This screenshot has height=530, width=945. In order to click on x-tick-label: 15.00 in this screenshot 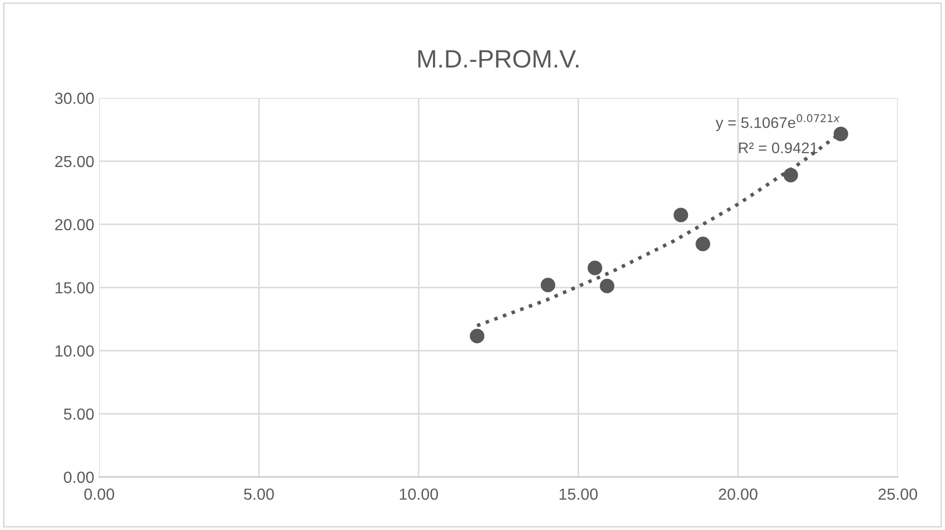, I will do `click(579, 494)`.